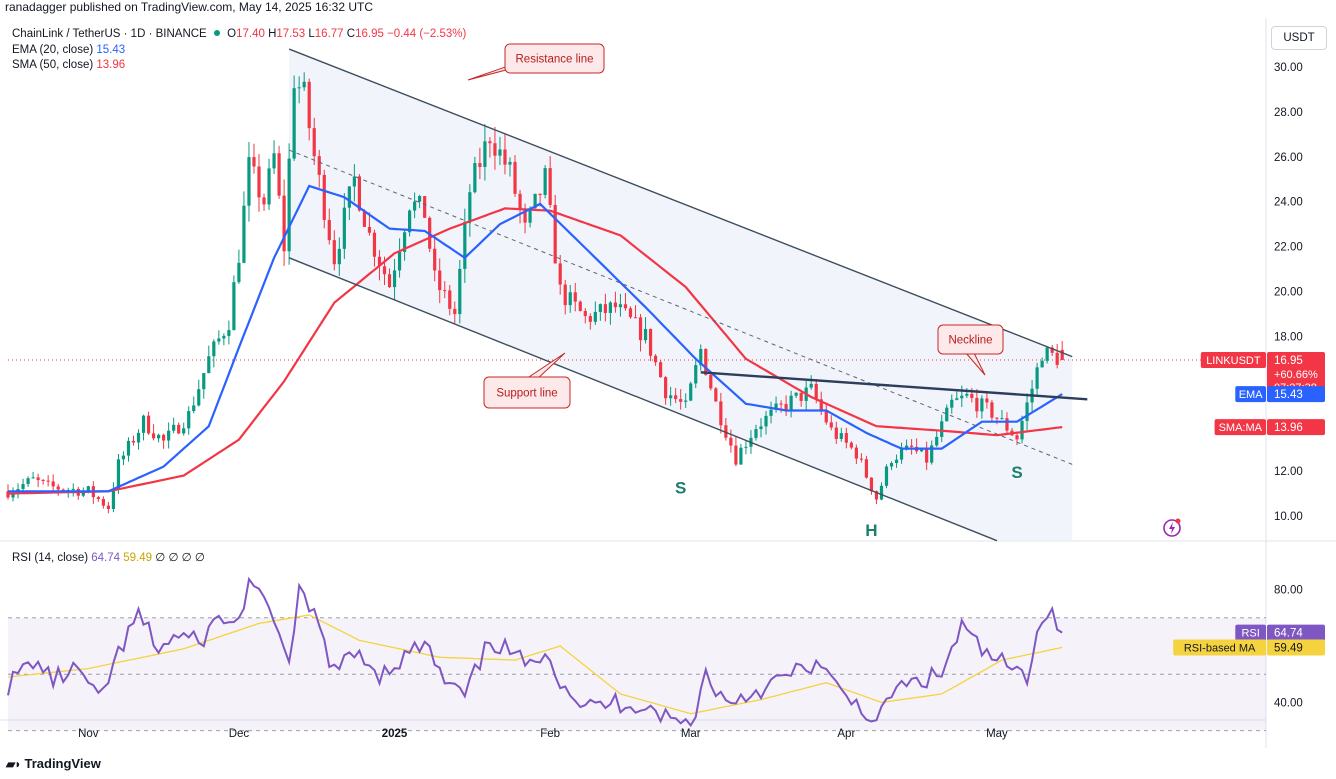  I want to click on rsi-badge: RSI 64.74, so click(1280, 632).